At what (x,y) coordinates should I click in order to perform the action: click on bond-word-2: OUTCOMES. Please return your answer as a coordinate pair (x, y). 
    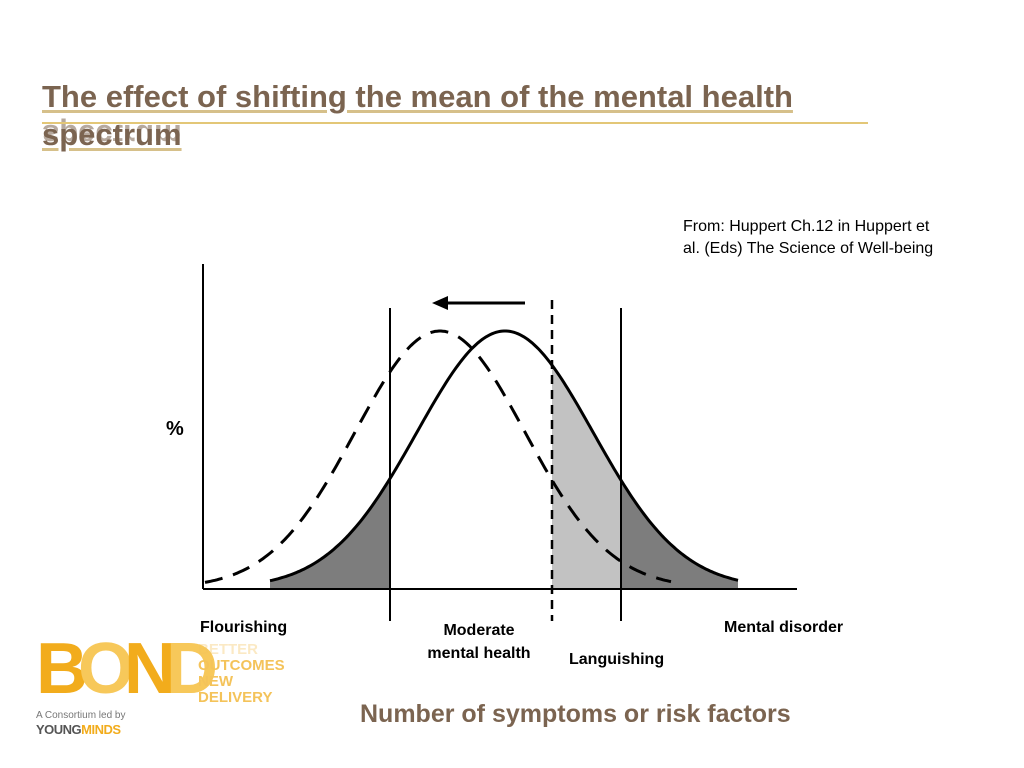
    Looking at the image, I should click on (241, 665).